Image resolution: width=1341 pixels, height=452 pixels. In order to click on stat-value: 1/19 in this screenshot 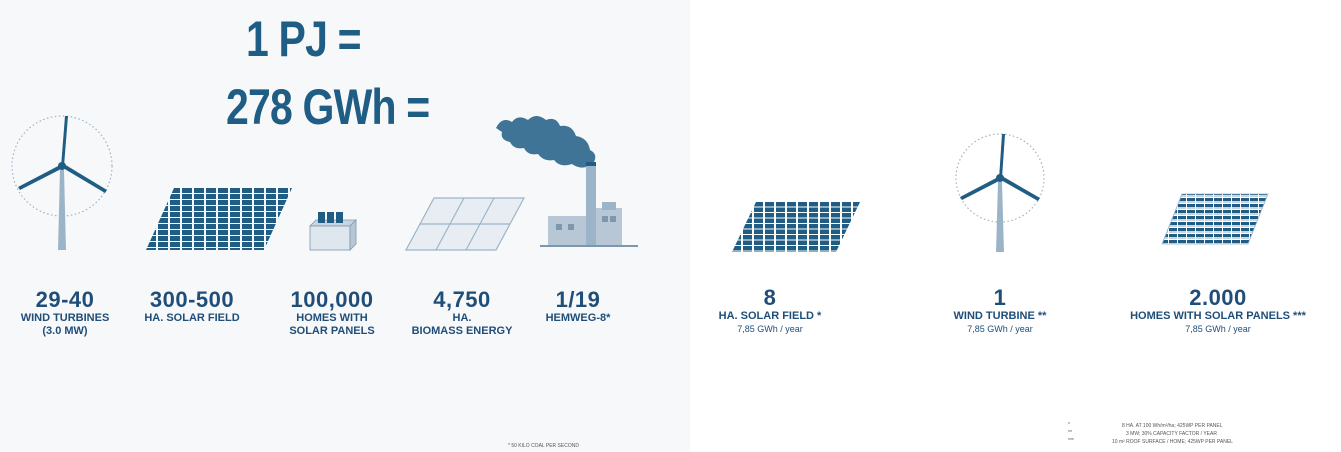, I will do `click(578, 299)`.